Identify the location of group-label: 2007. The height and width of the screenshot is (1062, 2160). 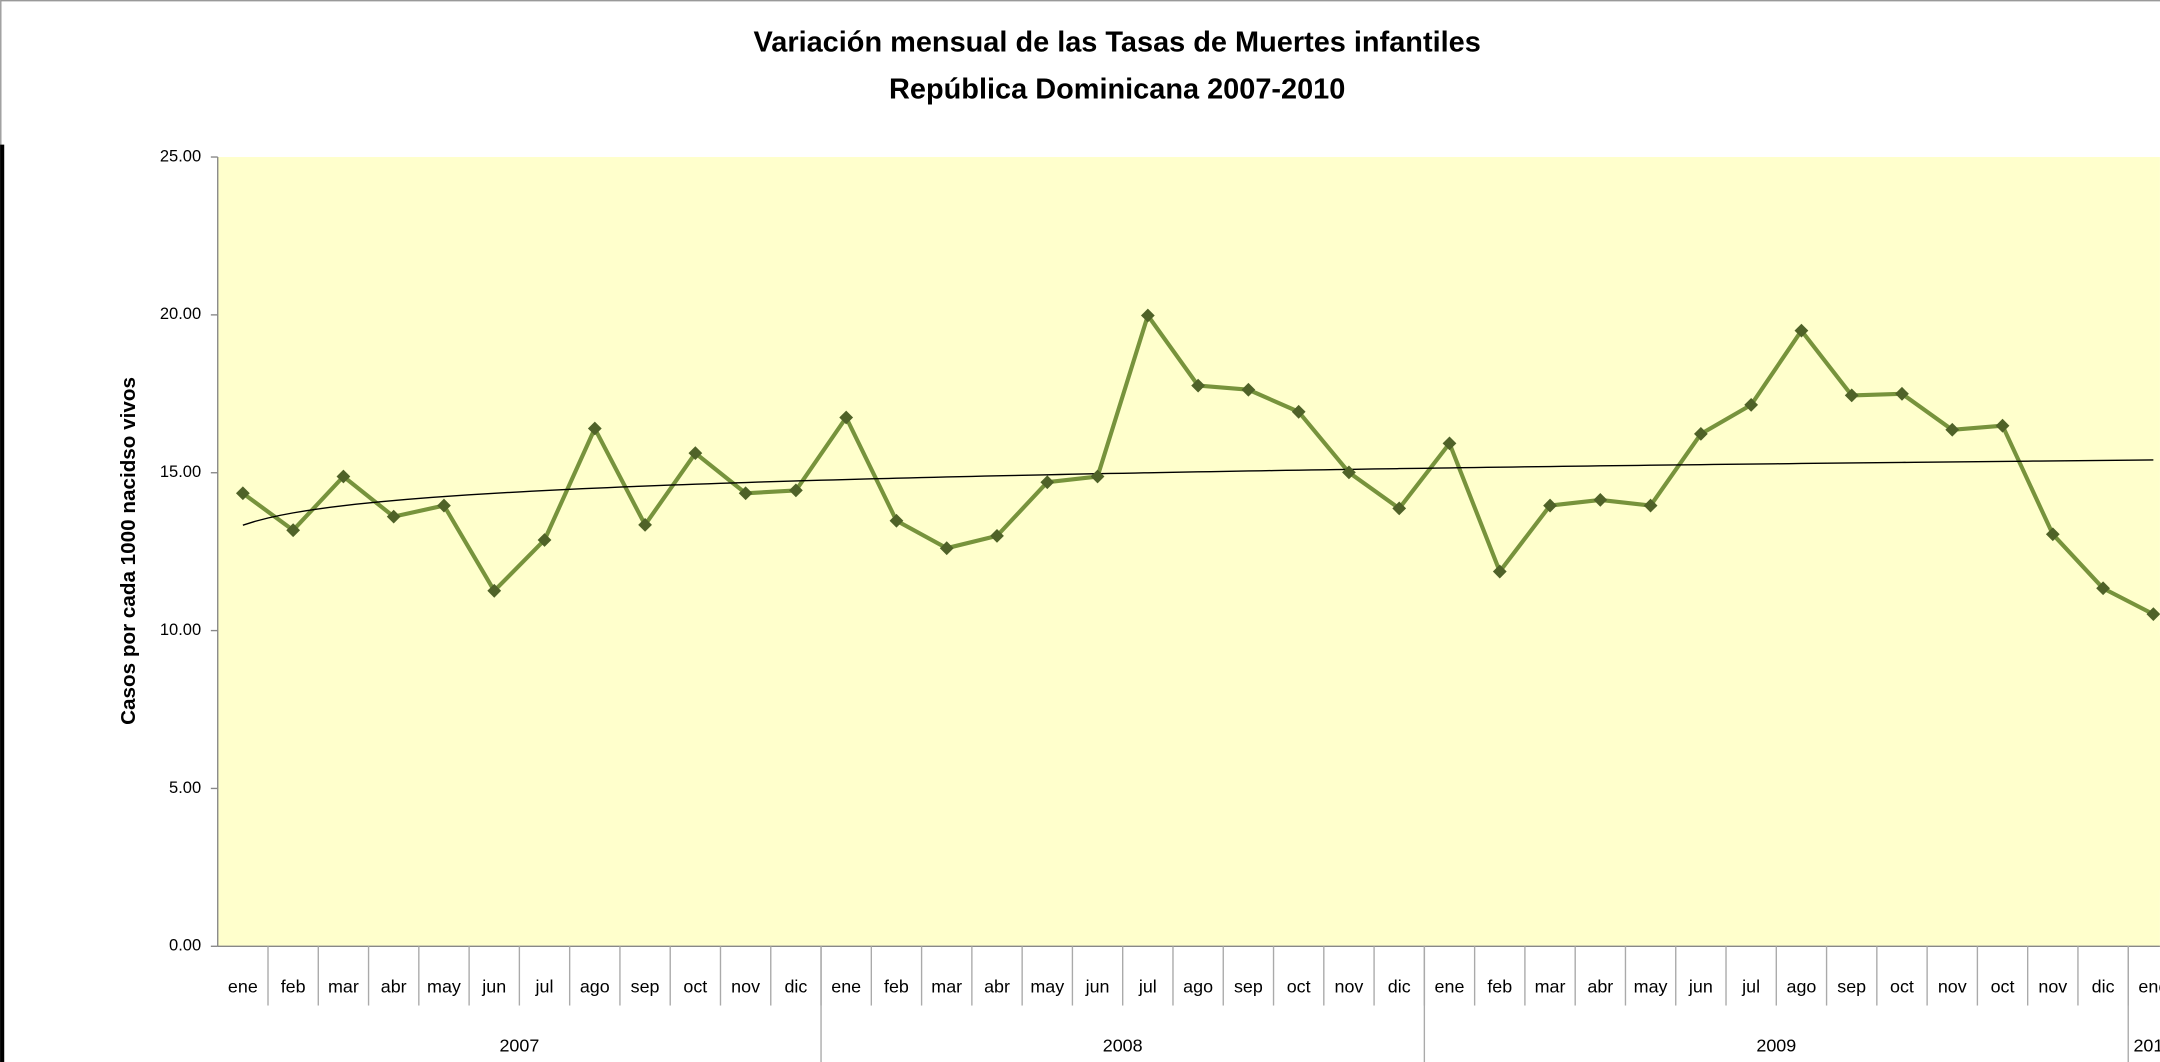
(519, 1046).